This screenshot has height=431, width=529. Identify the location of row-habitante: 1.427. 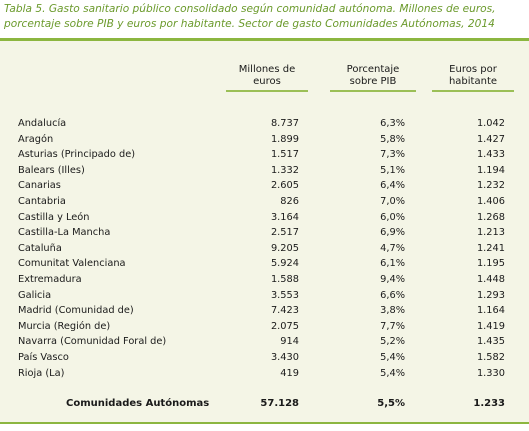
(490, 139).